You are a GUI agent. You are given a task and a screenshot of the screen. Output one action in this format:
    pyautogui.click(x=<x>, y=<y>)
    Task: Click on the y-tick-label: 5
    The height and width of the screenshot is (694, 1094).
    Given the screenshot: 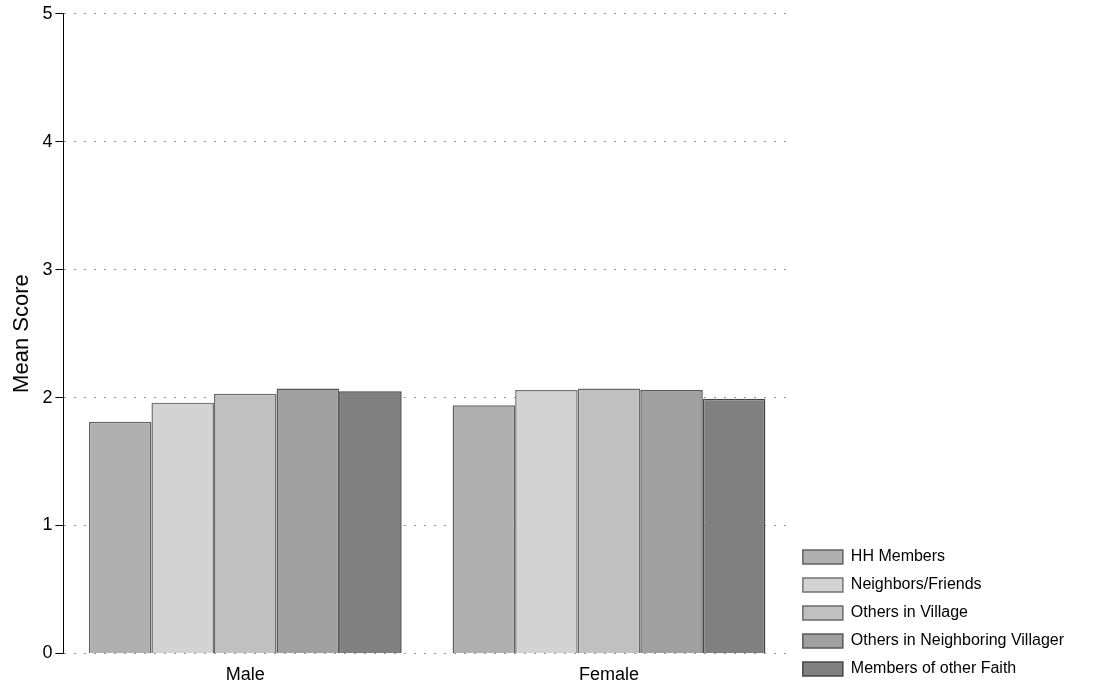 What is the action you would take?
    pyautogui.click(x=47, y=12)
    